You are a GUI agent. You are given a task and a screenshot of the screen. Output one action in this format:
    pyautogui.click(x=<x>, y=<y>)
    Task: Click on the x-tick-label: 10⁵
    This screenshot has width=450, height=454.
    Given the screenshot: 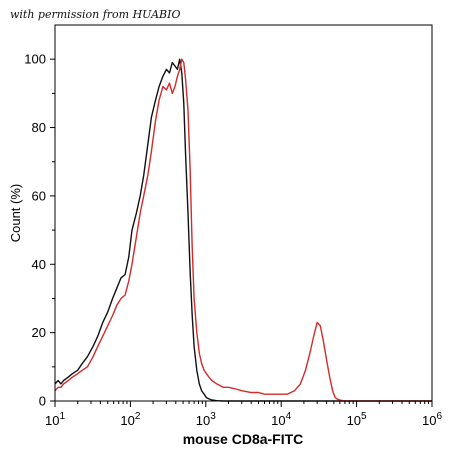 What is the action you would take?
    pyautogui.click(x=357, y=419)
    